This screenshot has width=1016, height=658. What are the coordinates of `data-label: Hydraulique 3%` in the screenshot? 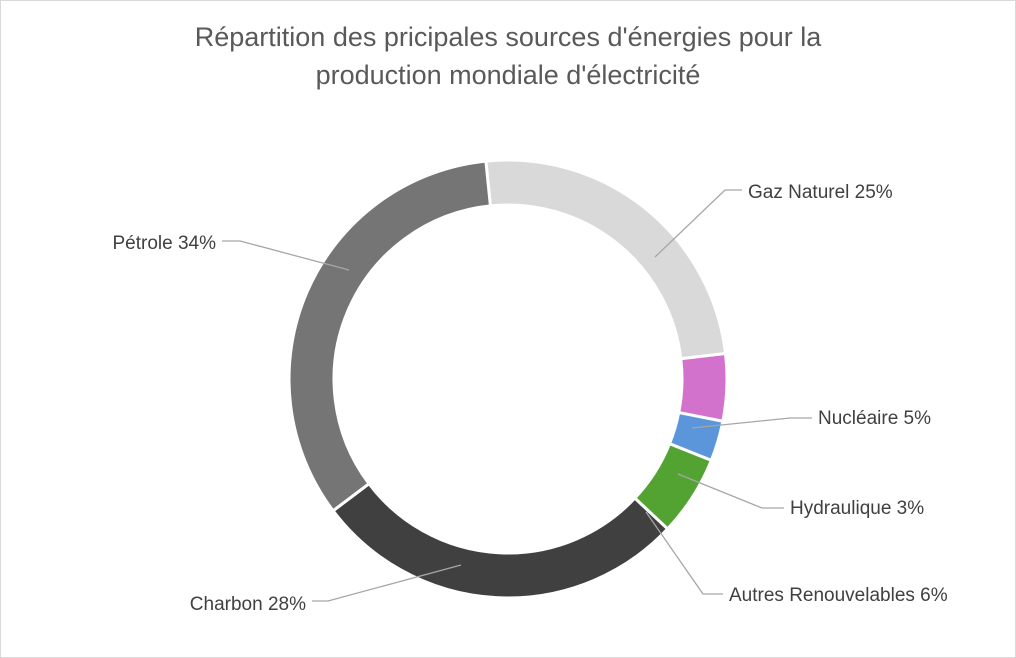 It's located at (857, 508).